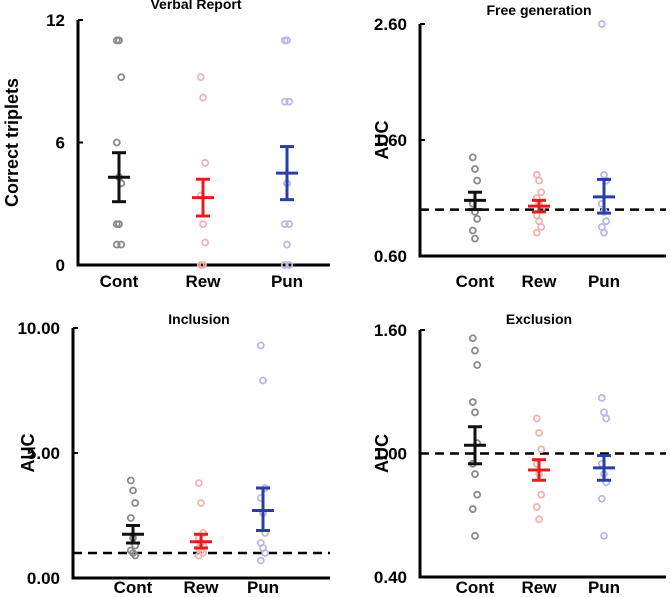 The width and height of the screenshot is (671, 597). What do you see at coordinates (390, 577) in the screenshot?
I see `y-tick-label: 0.40` at bounding box center [390, 577].